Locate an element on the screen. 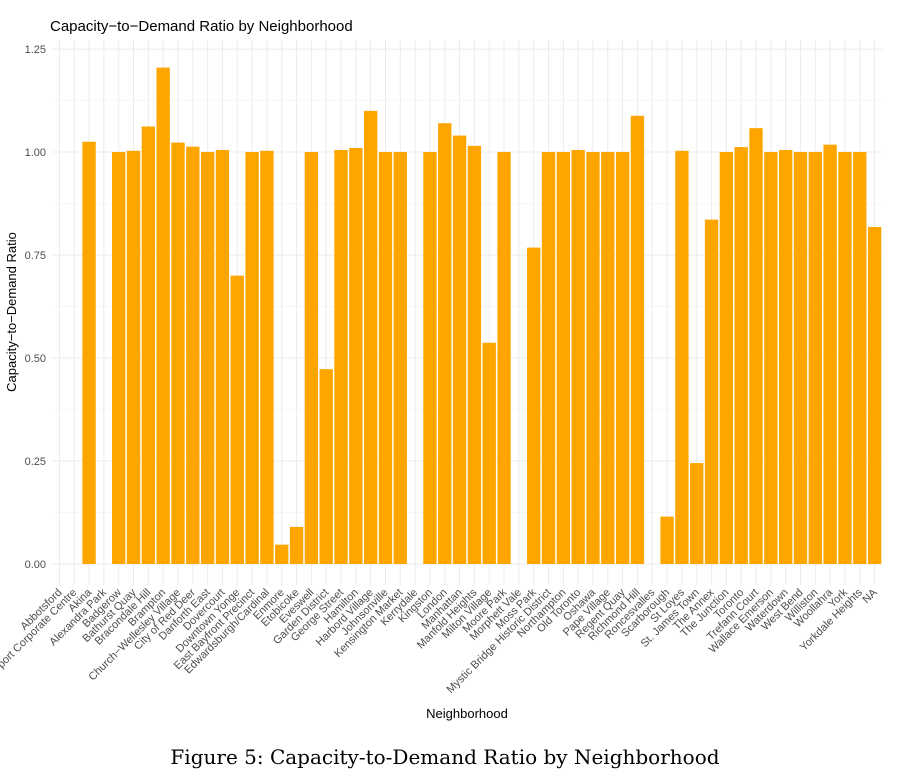  y-tick-label: 0.75 is located at coordinates (35, 256).